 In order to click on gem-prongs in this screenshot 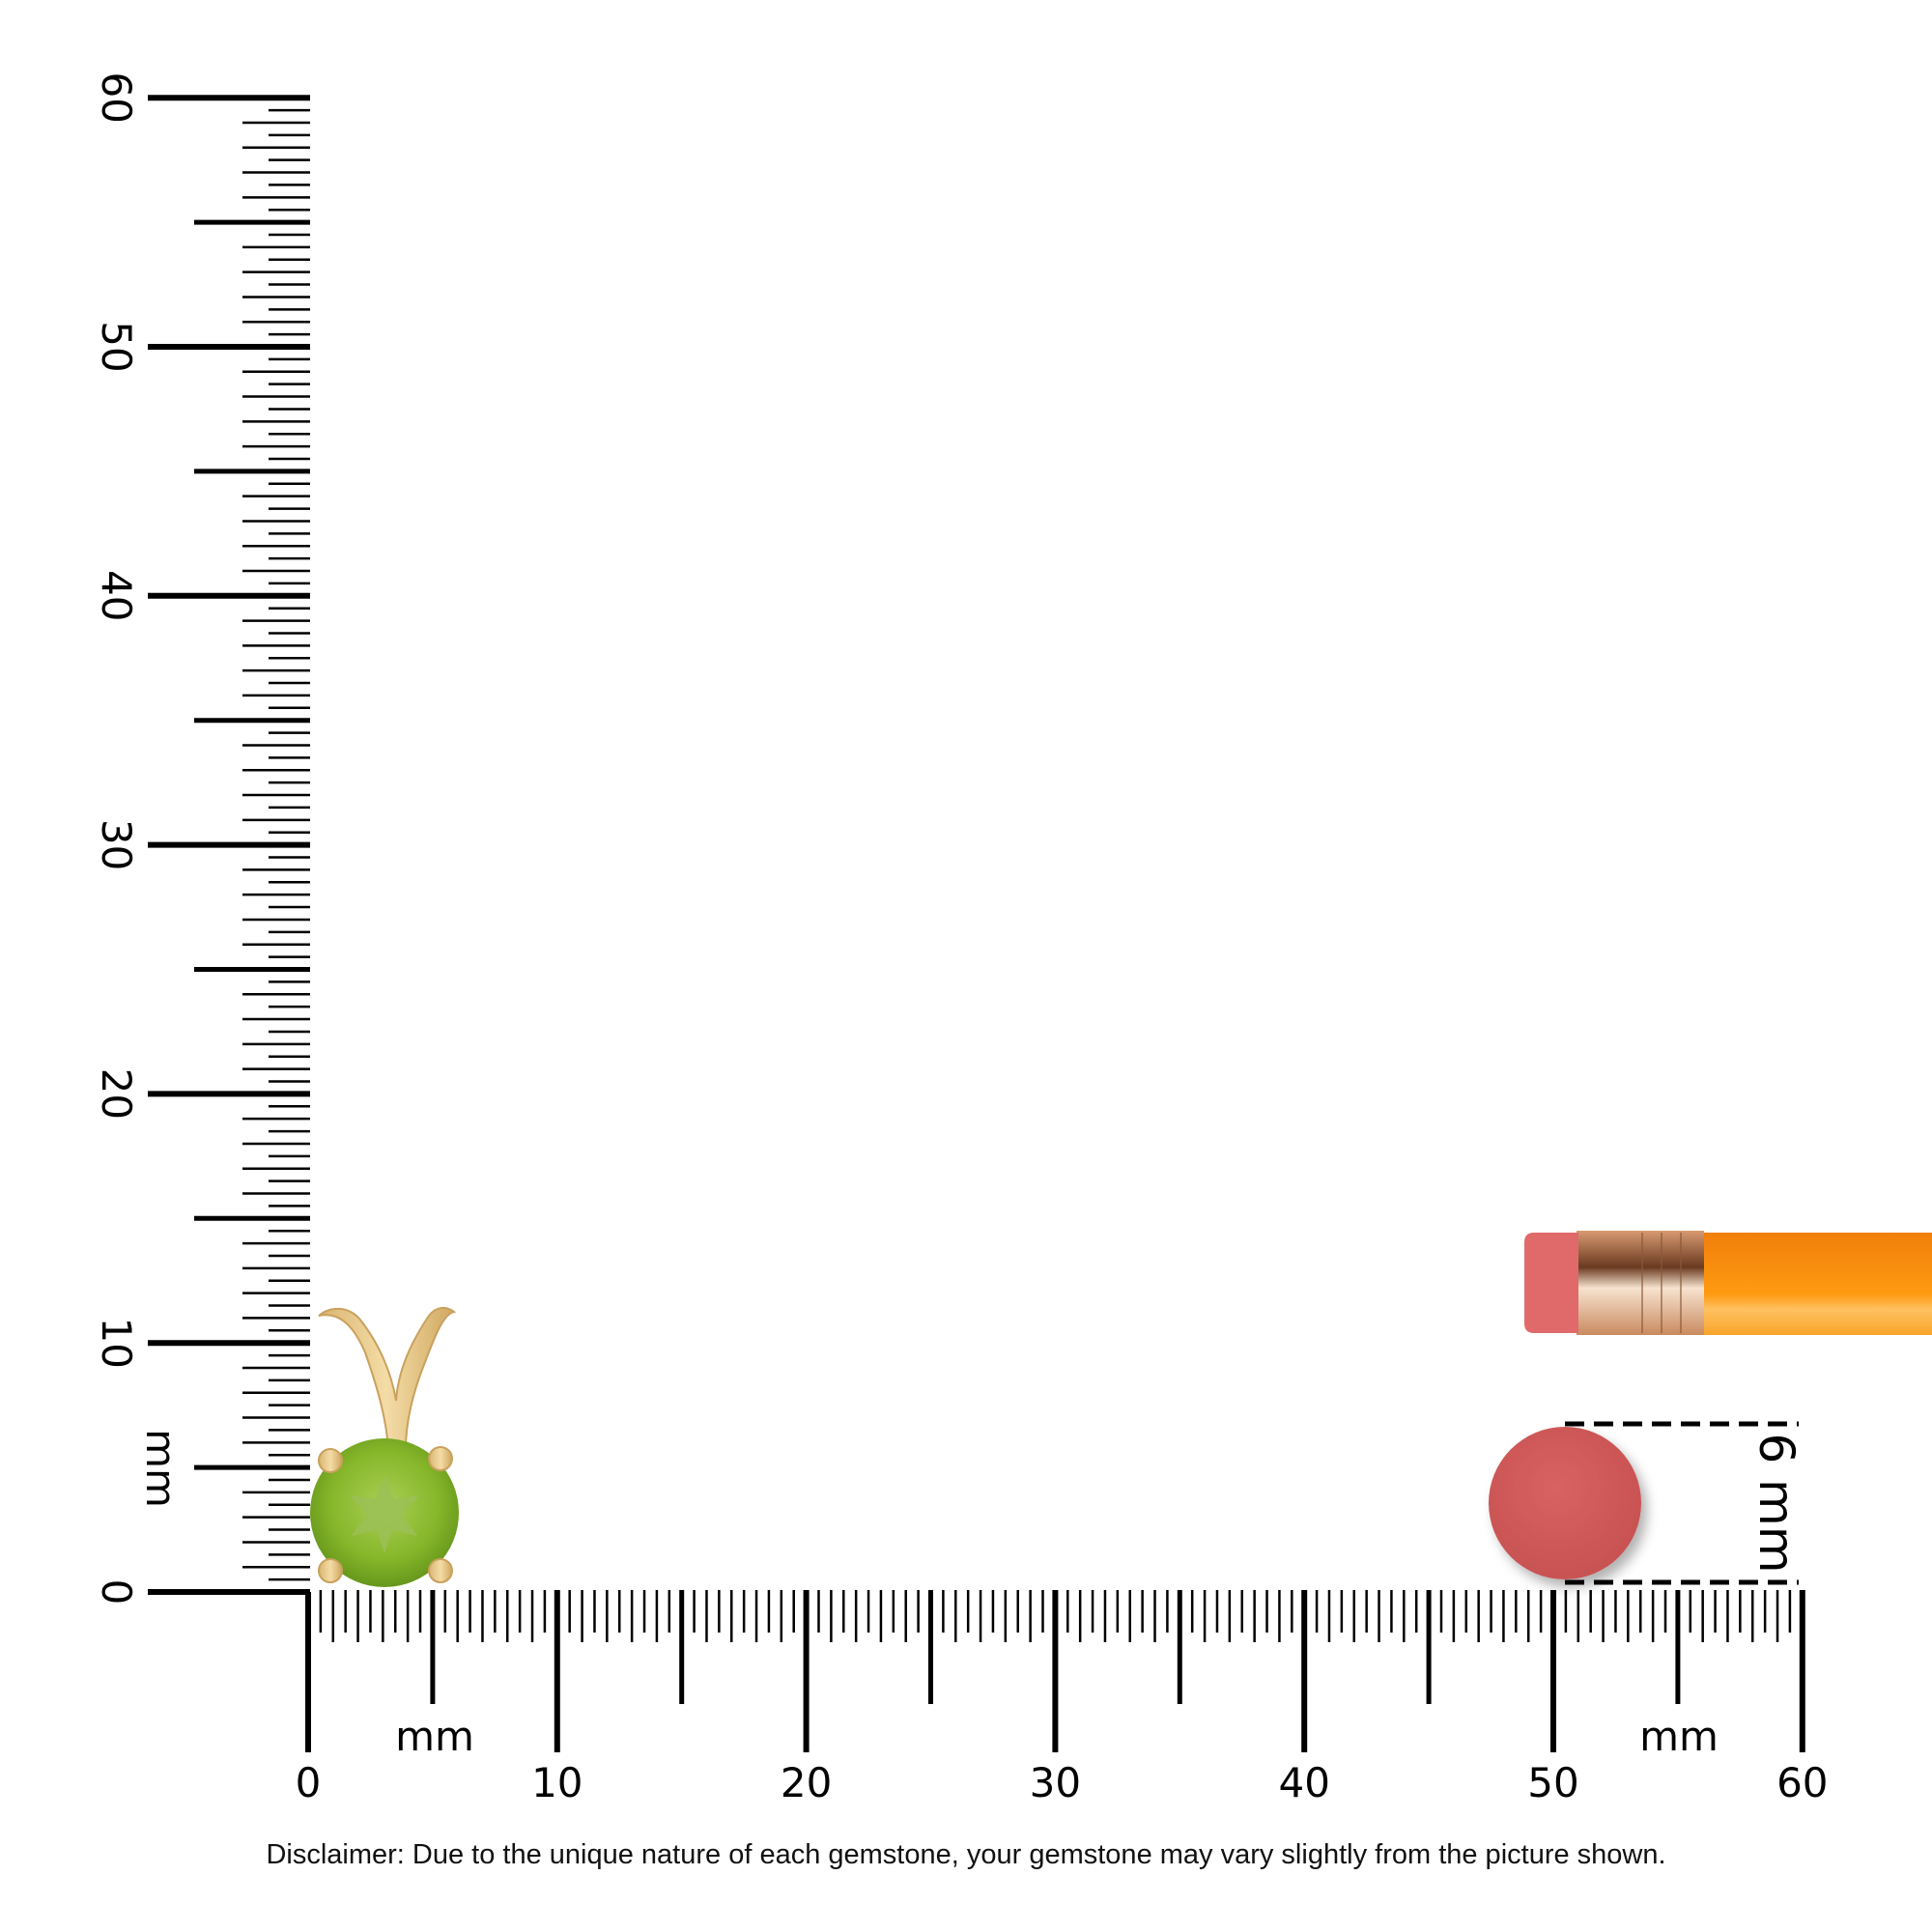, I will do `click(385, 1514)`.